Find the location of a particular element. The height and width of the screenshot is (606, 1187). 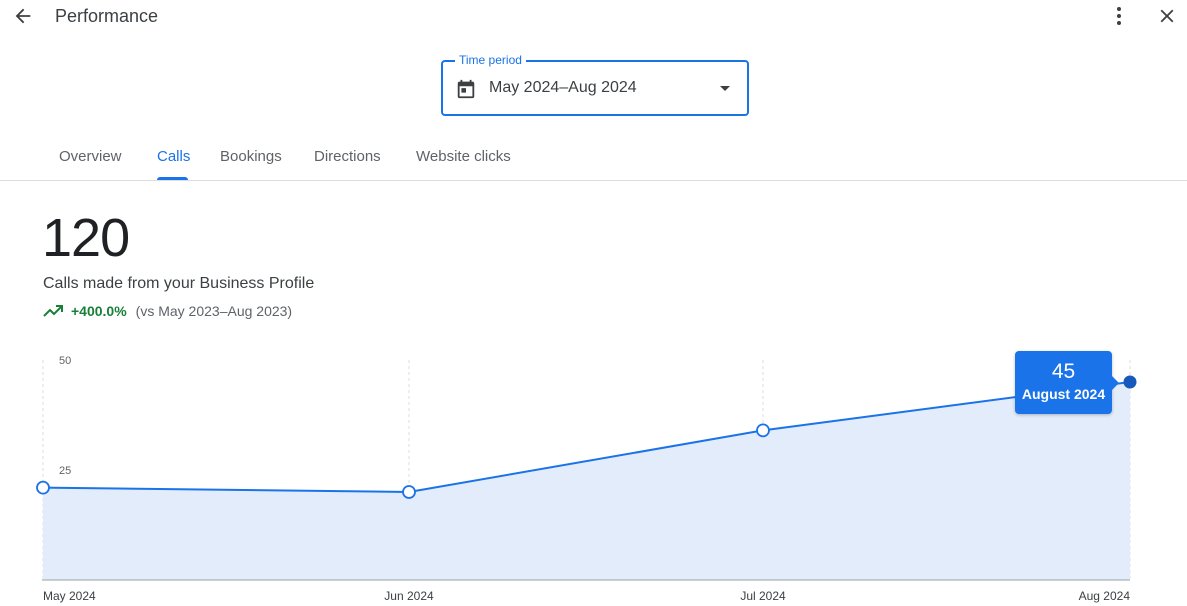

close-icon is located at coordinates (1167, 16).